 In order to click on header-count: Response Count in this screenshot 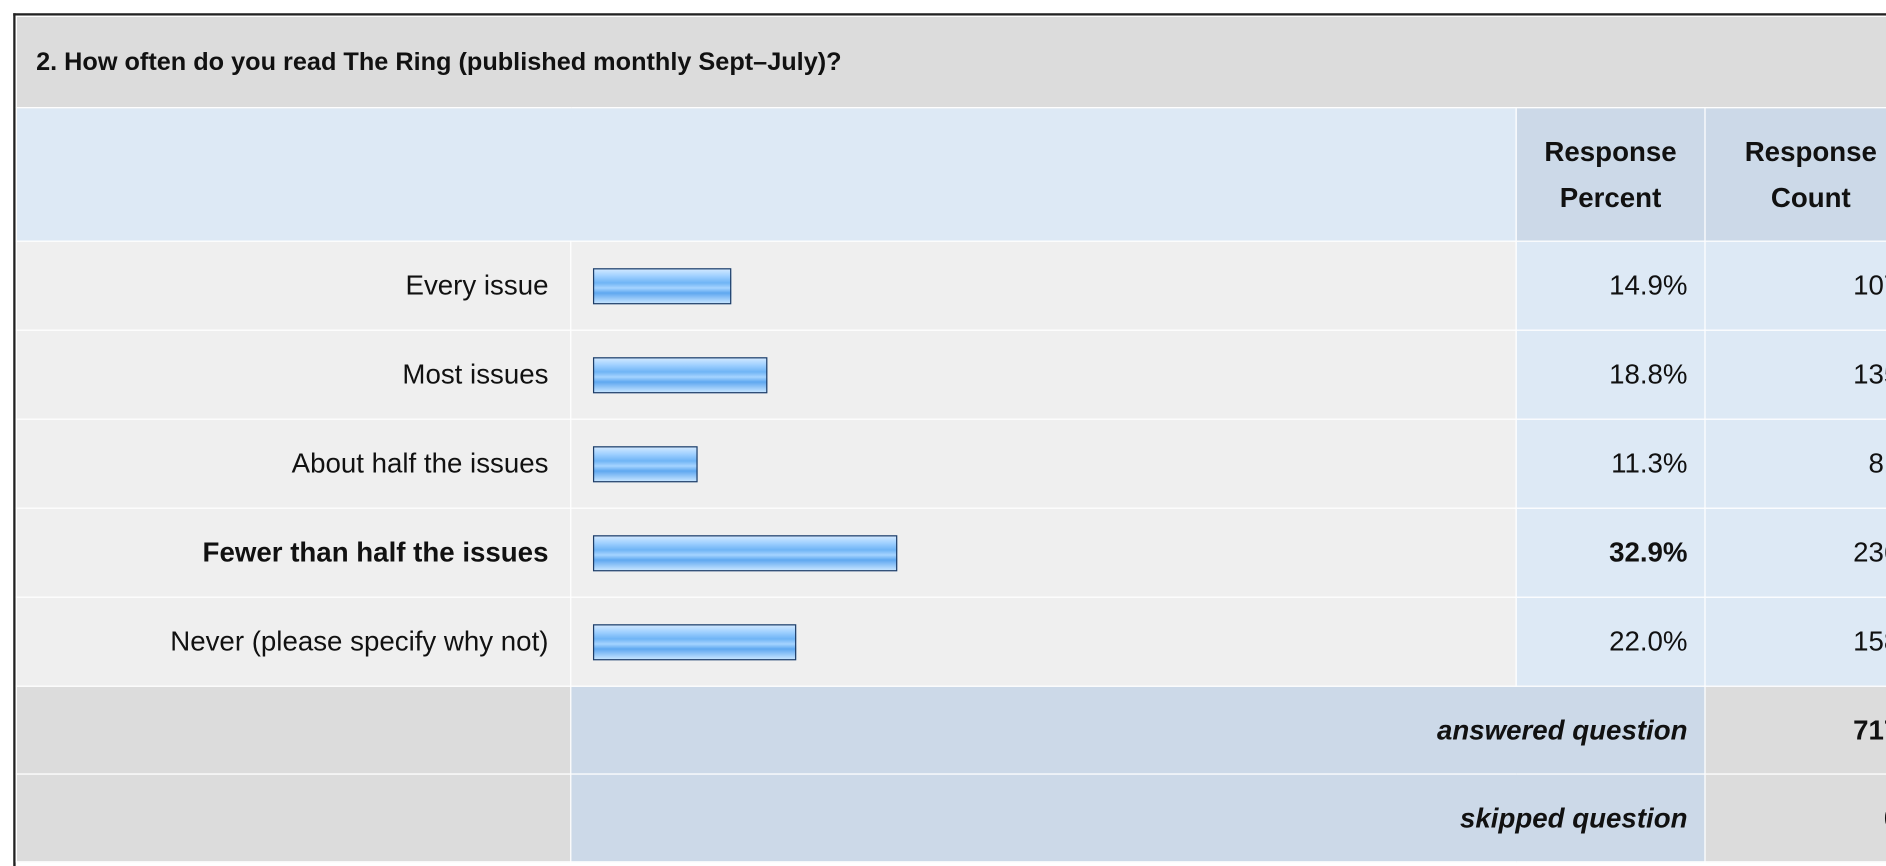, I will do `click(1795, 174)`.